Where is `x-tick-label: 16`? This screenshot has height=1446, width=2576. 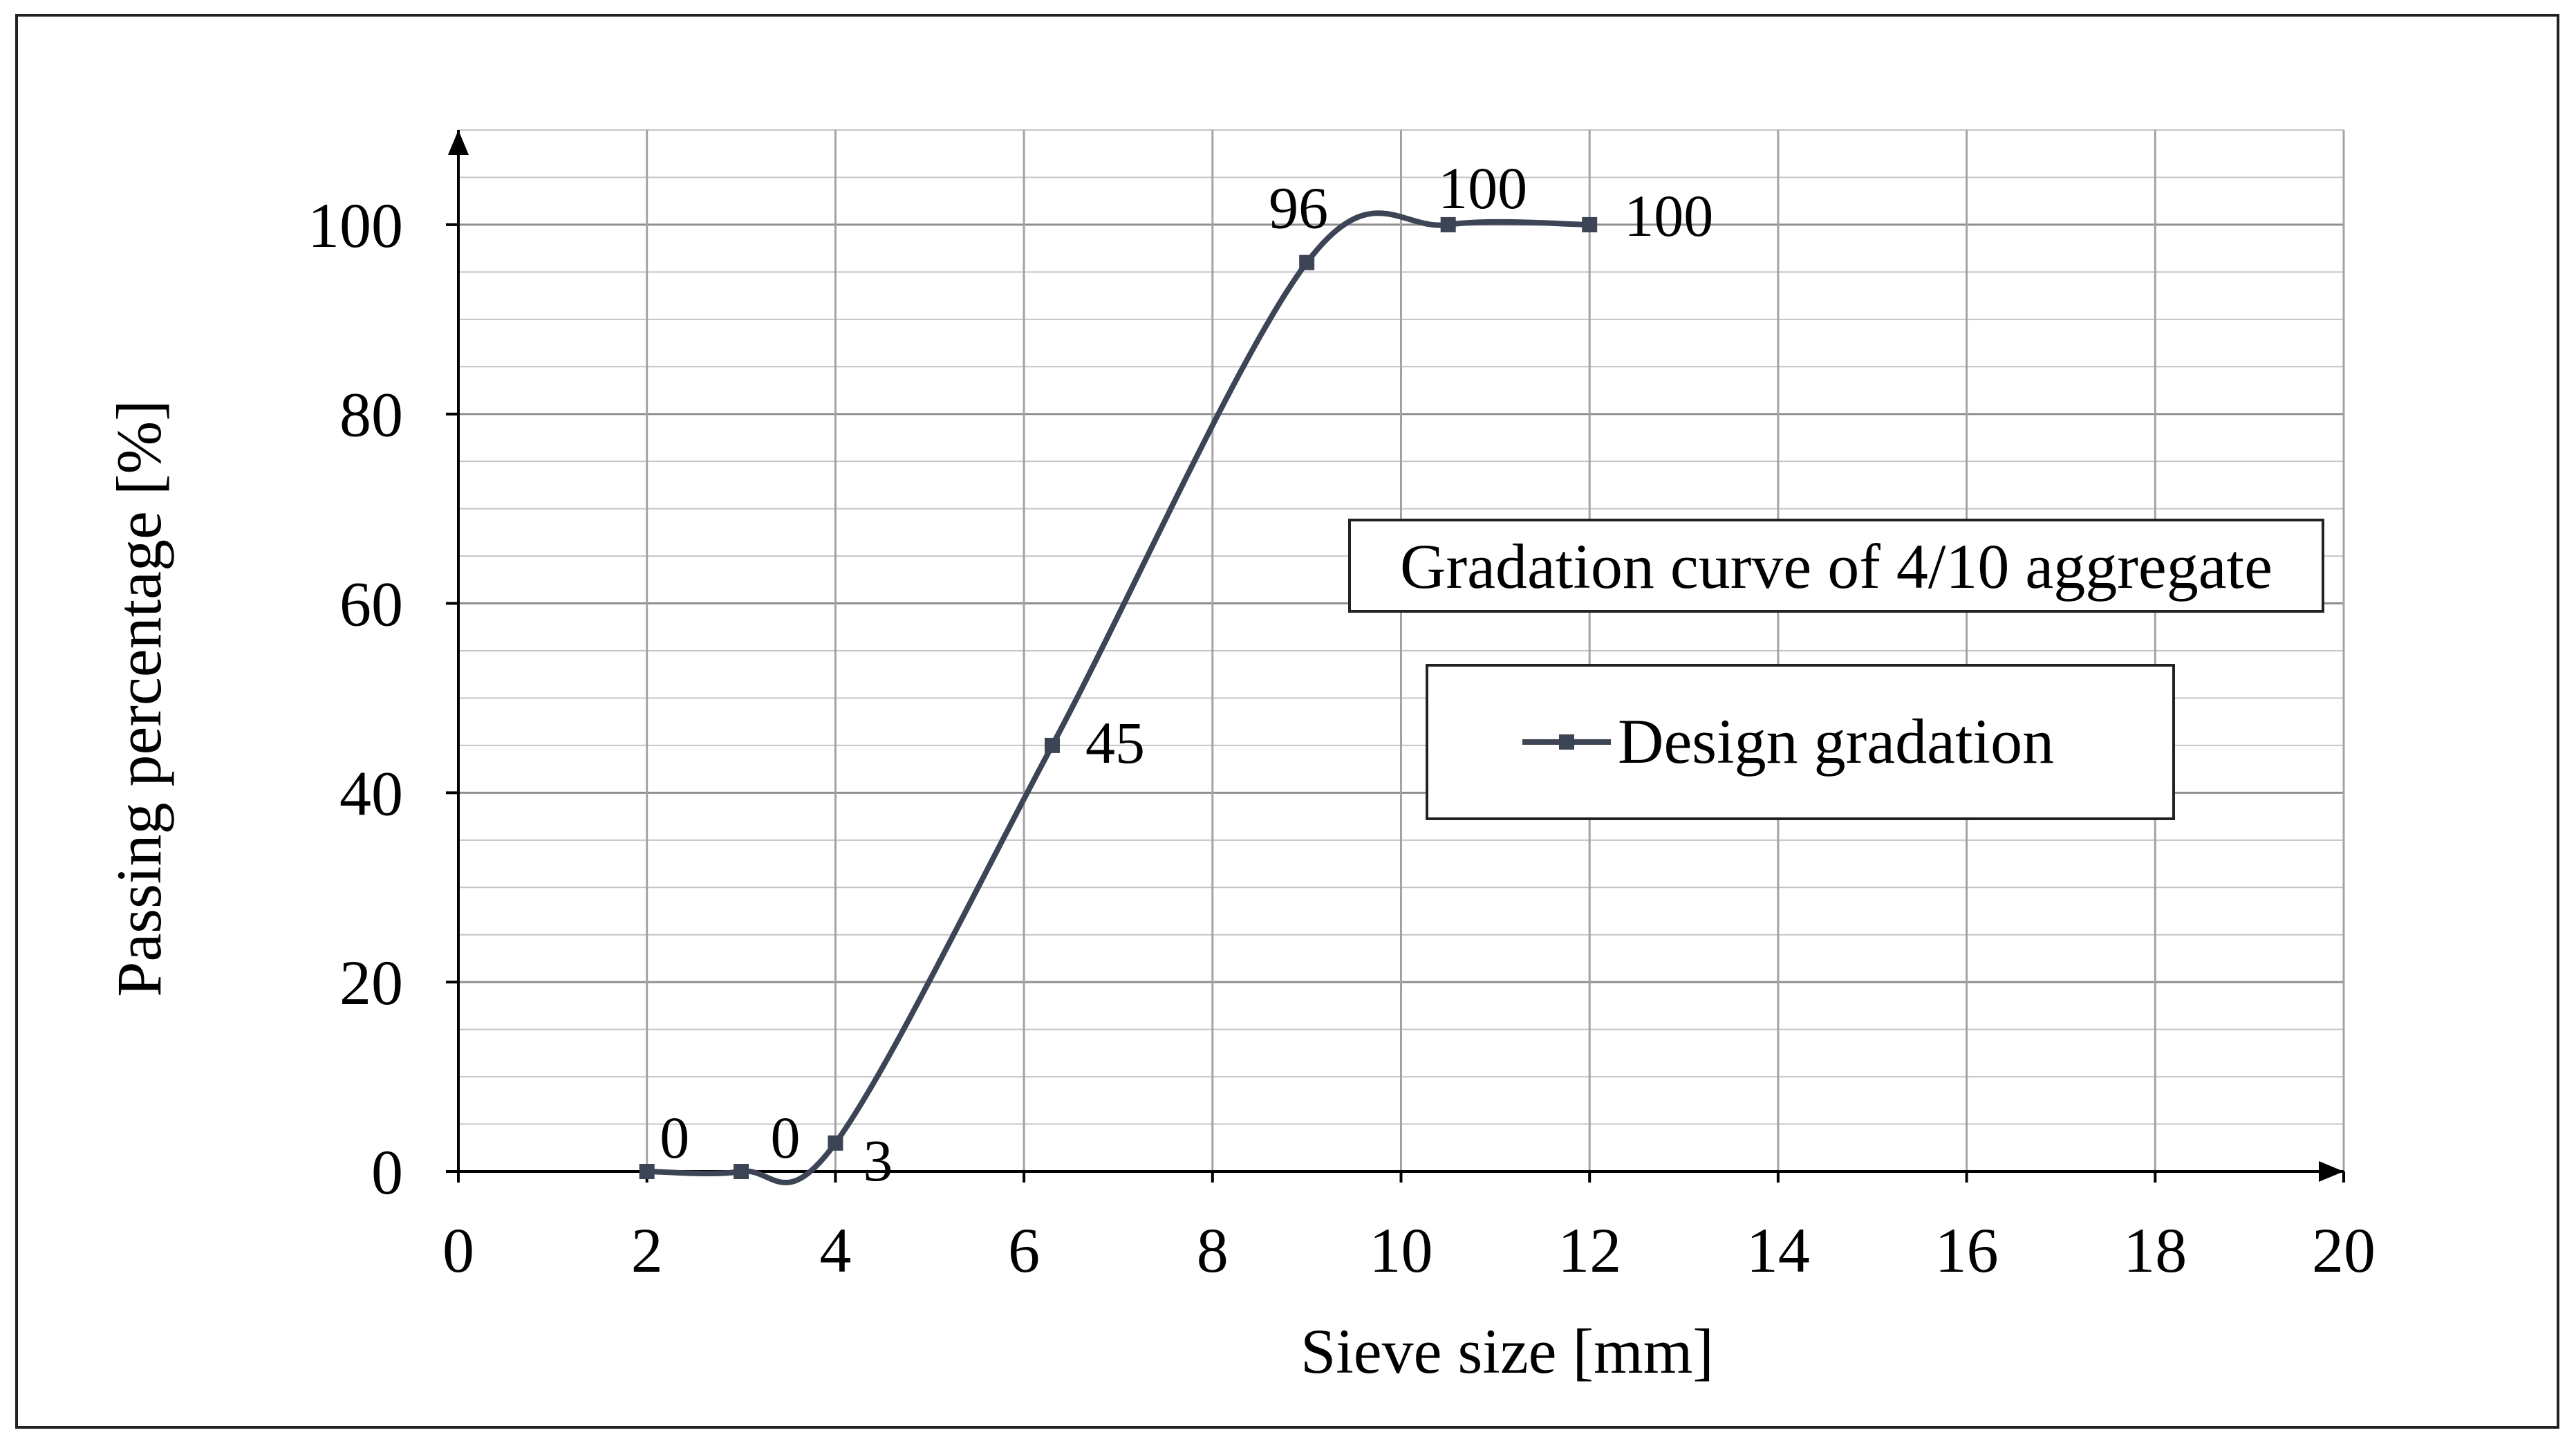 x-tick-label: 16 is located at coordinates (1967, 1250).